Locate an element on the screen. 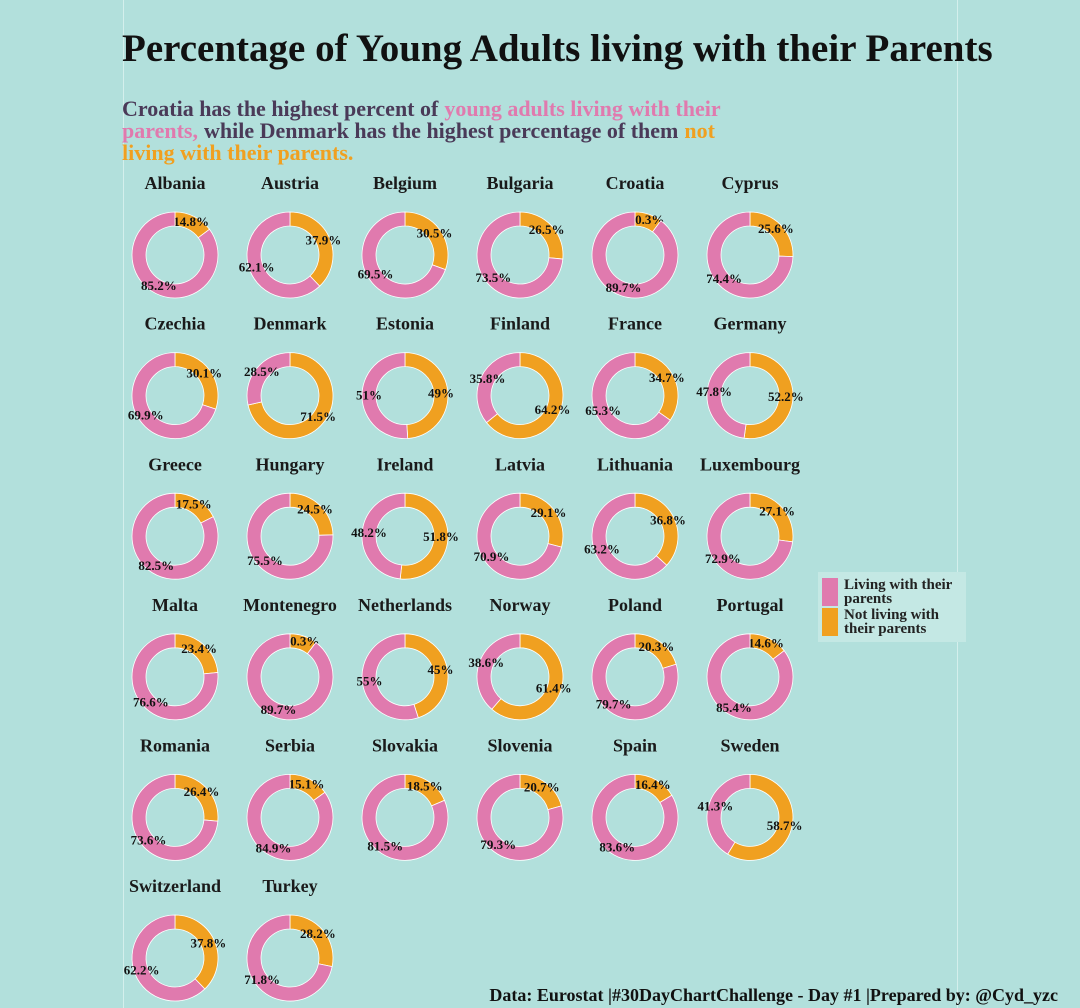 This screenshot has height=1008, width=1080. value-label: 47.8% is located at coordinates (714, 391).